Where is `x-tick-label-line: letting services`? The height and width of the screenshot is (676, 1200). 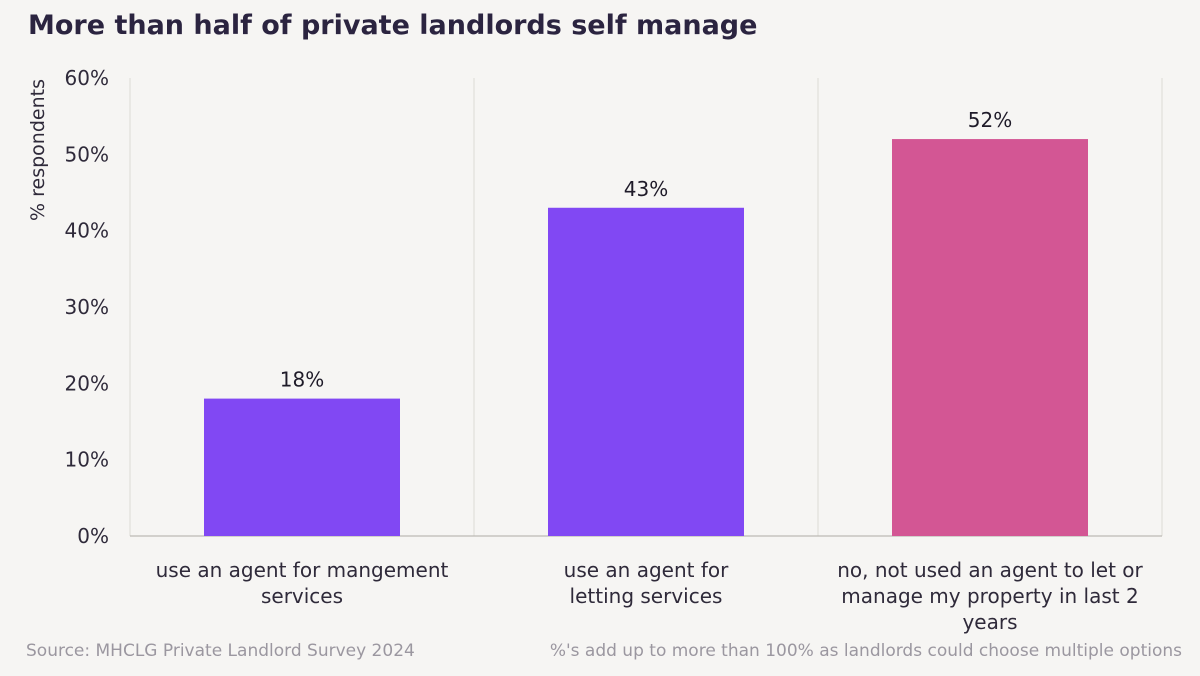
x-tick-label-line: letting services is located at coordinates (646, 596).